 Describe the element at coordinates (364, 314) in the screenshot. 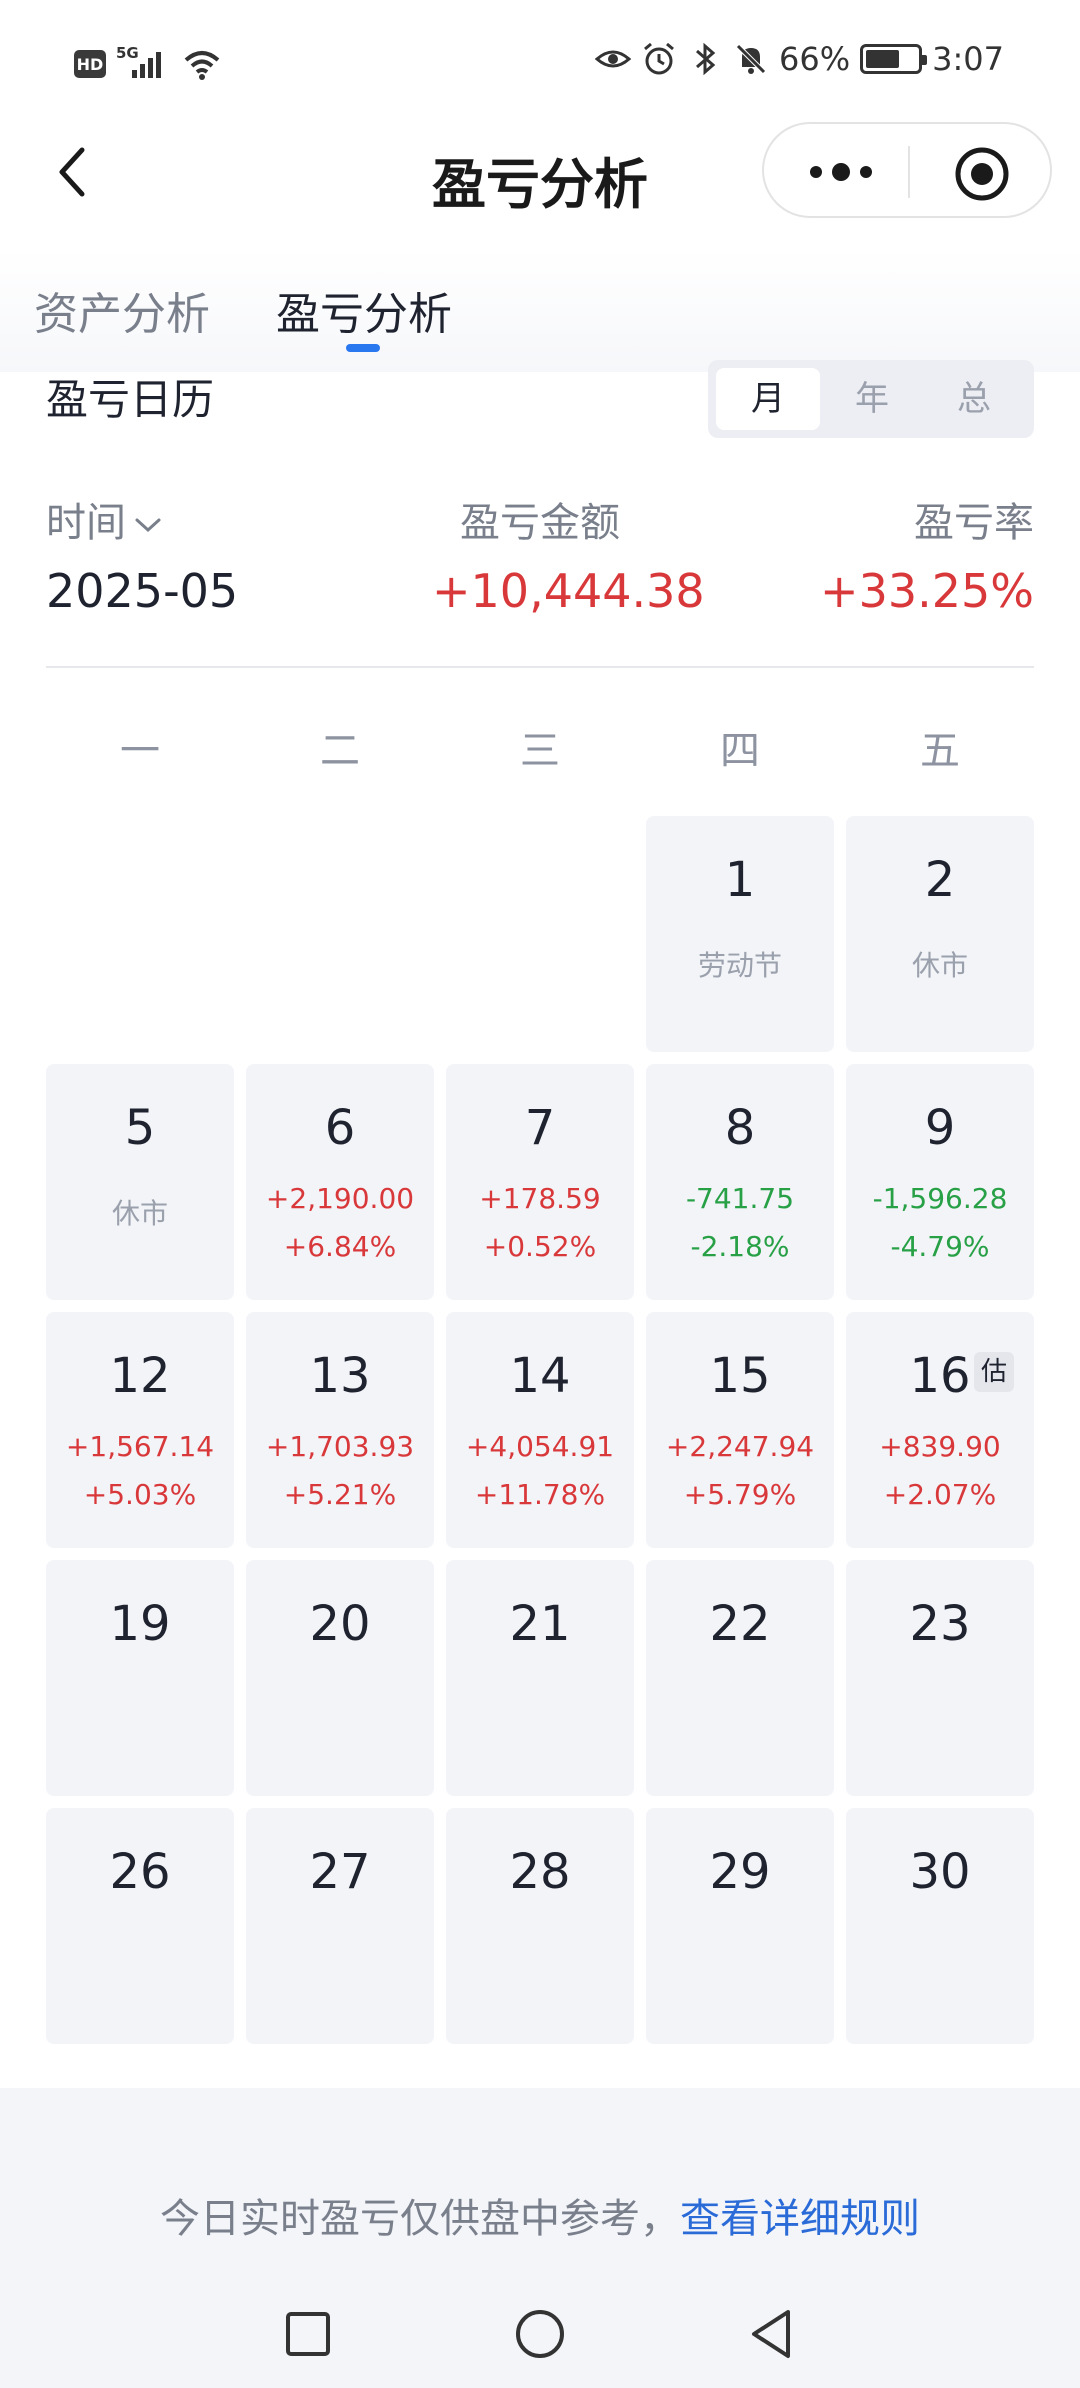

I see `tab-pnl-analysis: 盈亏分析` at that location.